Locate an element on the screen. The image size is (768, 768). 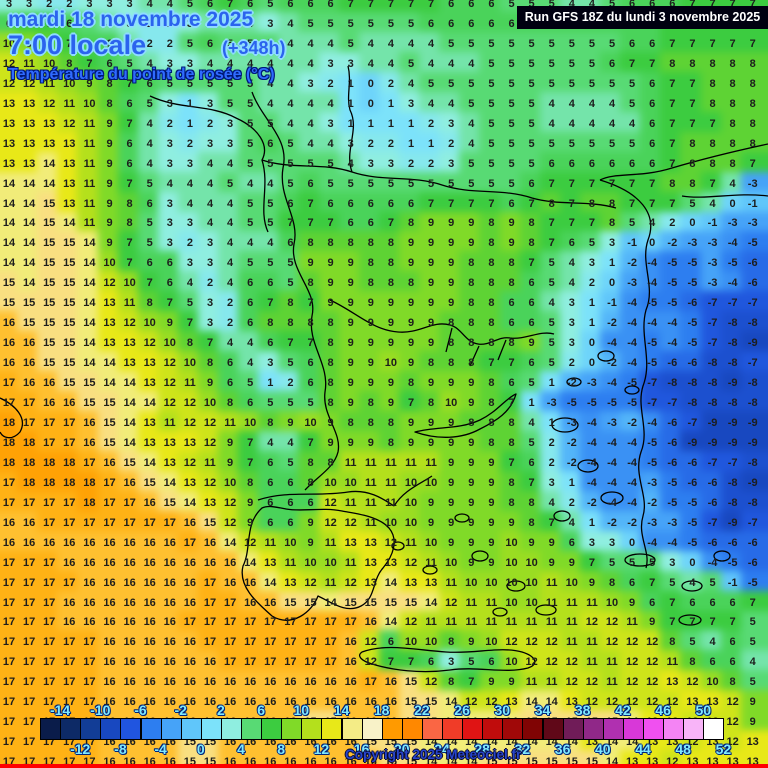
grid-value: 4 is located at coordinates (752, 662).